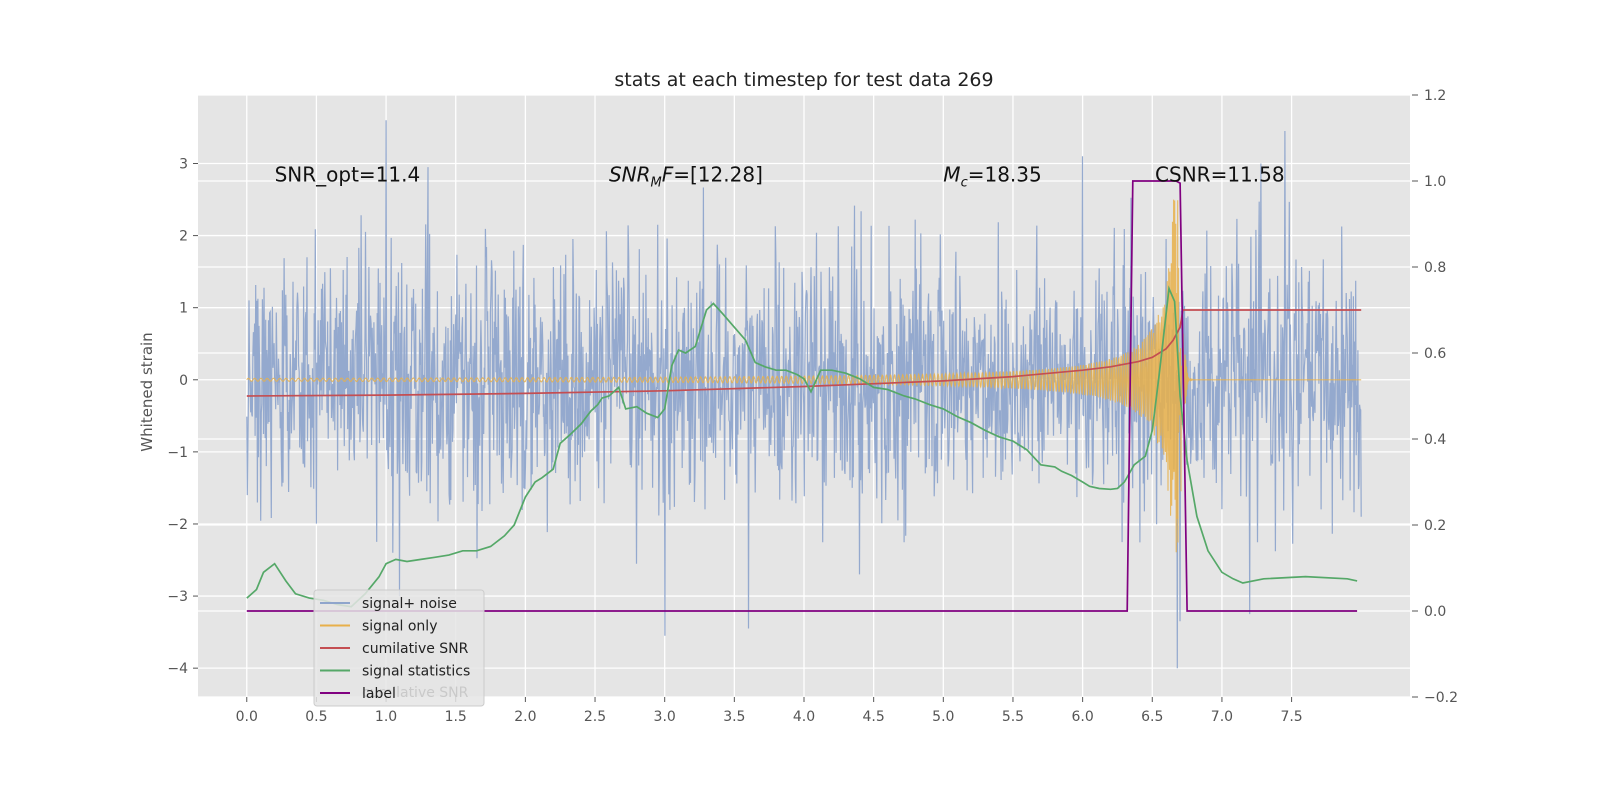 This screenshot has width=1600, height=800. What do you see at coordinates (415, 649) in the screenshot?
I see `legend-entry: cumilative SNR` at bounding box center [415, 649].